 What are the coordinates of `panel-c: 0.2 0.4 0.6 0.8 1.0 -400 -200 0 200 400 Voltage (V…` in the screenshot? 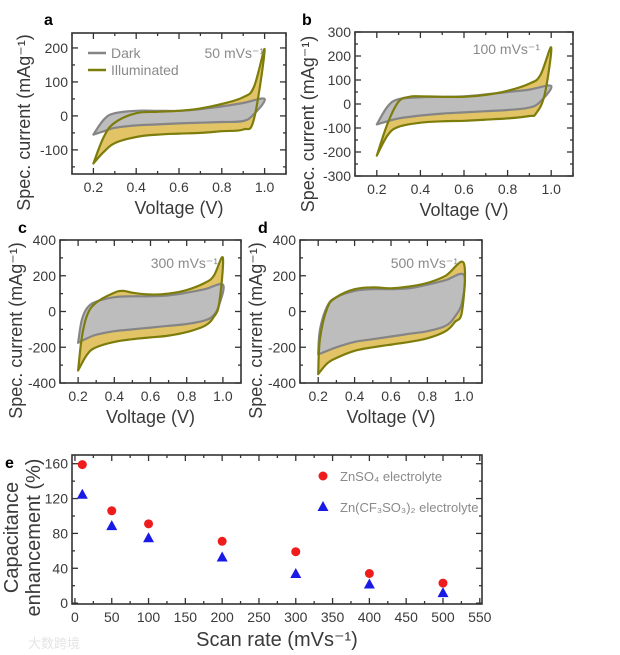 It's located at (124, 323).